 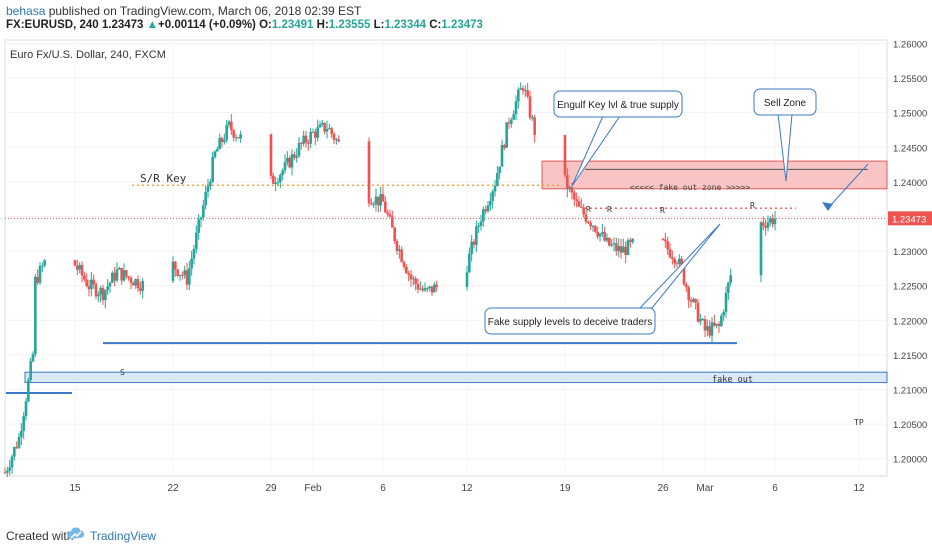 I want to click on fake-out-zone, so click(x=714, y=175).